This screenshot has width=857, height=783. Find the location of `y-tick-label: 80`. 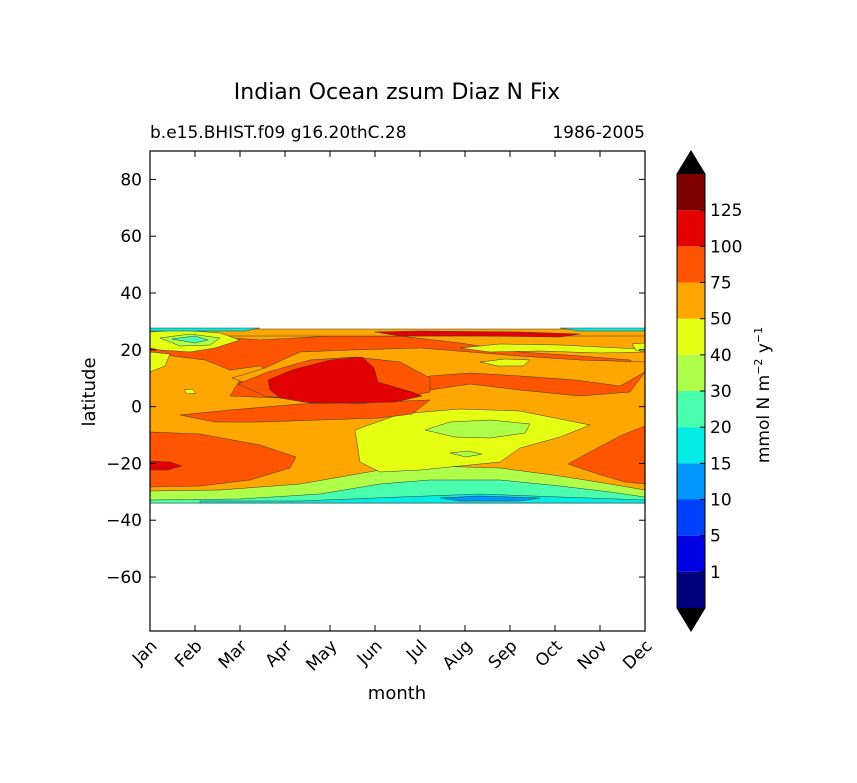

y-tick-label: 80 is located at coordinates (131, 180).